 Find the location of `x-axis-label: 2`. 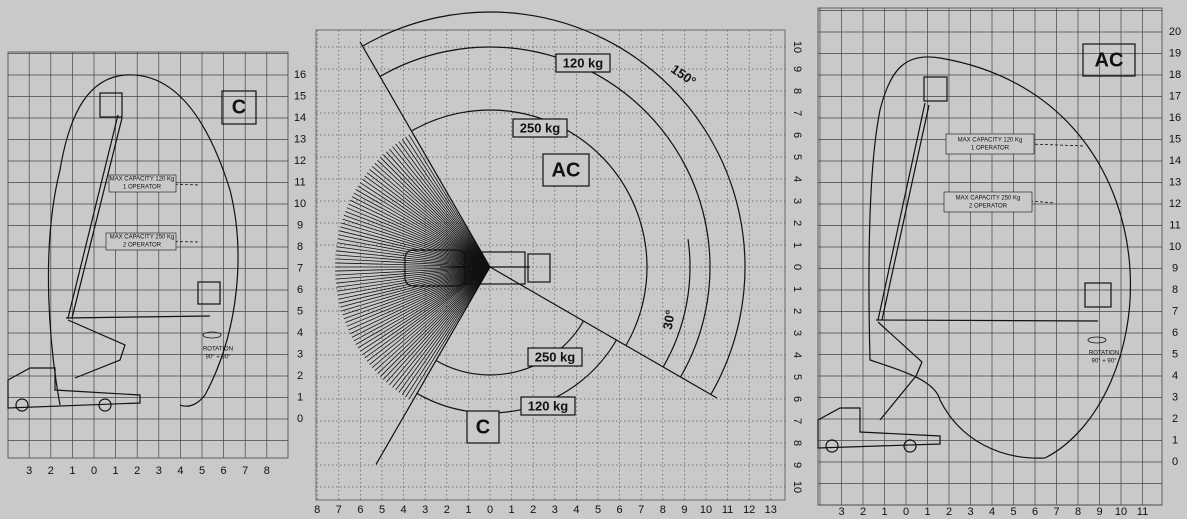

x-axis-label: 2 is located at coordinates (533, 510).